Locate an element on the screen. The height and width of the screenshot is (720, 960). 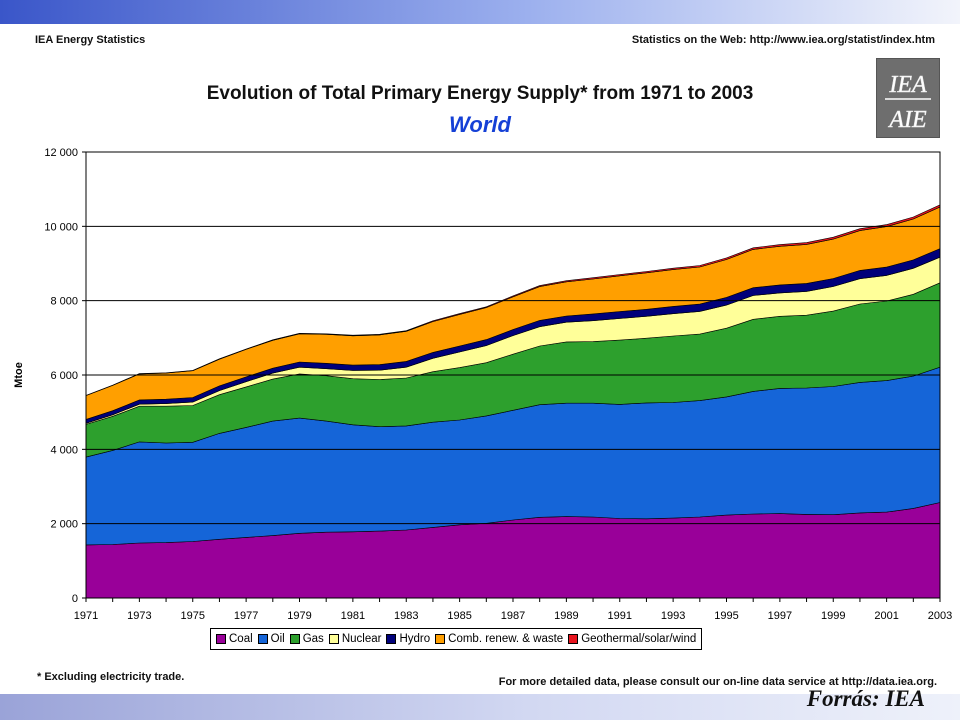
x-tick-label: 1993 is located at coordinates (673, 616).